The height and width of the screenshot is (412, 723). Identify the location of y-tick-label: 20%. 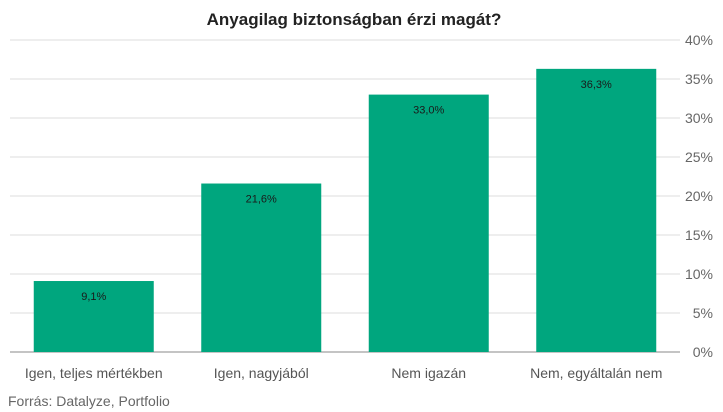
(699, 196).